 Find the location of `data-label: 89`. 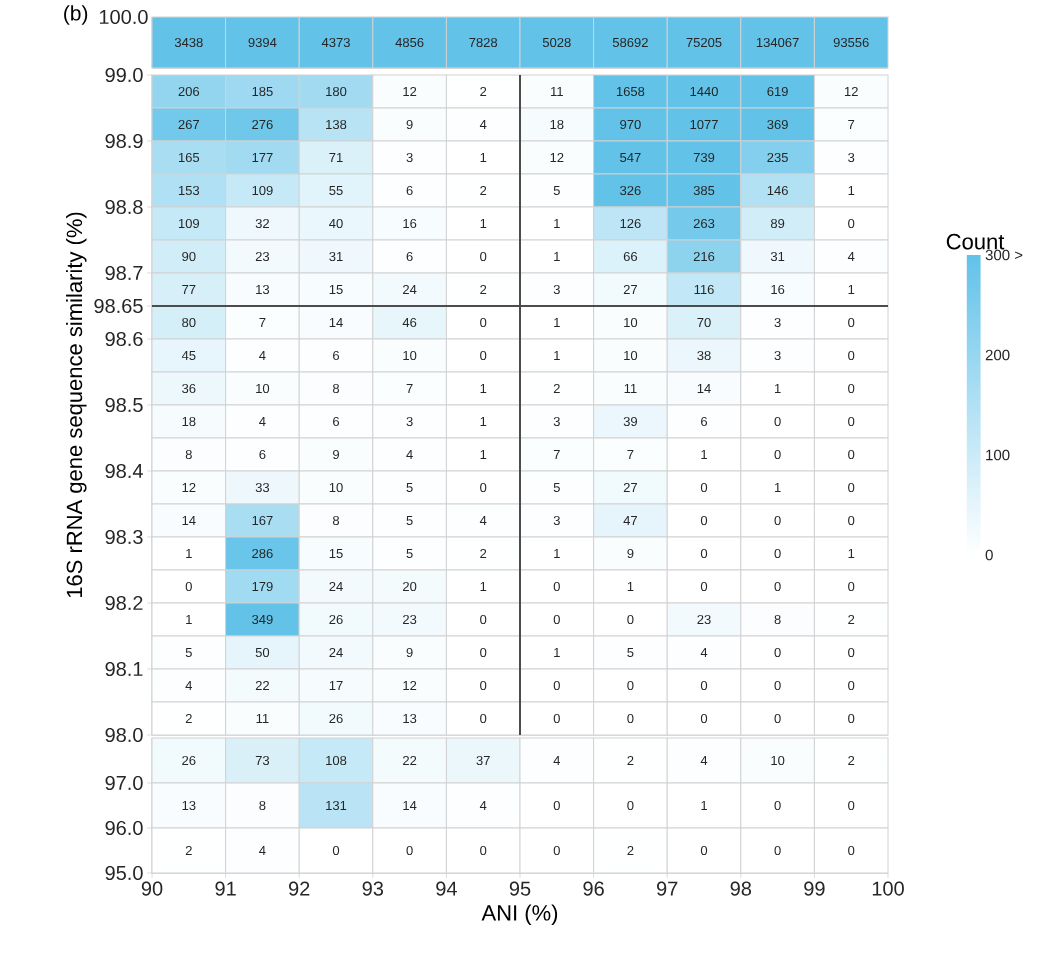

data-label: 89 is located at coordinates (777, 223).